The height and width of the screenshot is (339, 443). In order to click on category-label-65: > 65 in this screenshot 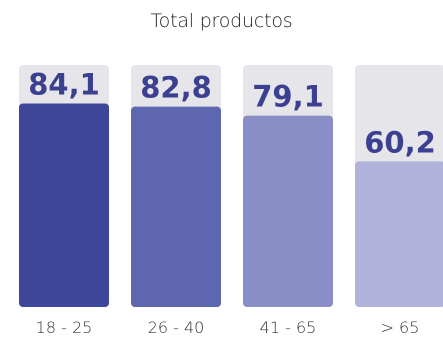, I will do `click(400, 327)`.